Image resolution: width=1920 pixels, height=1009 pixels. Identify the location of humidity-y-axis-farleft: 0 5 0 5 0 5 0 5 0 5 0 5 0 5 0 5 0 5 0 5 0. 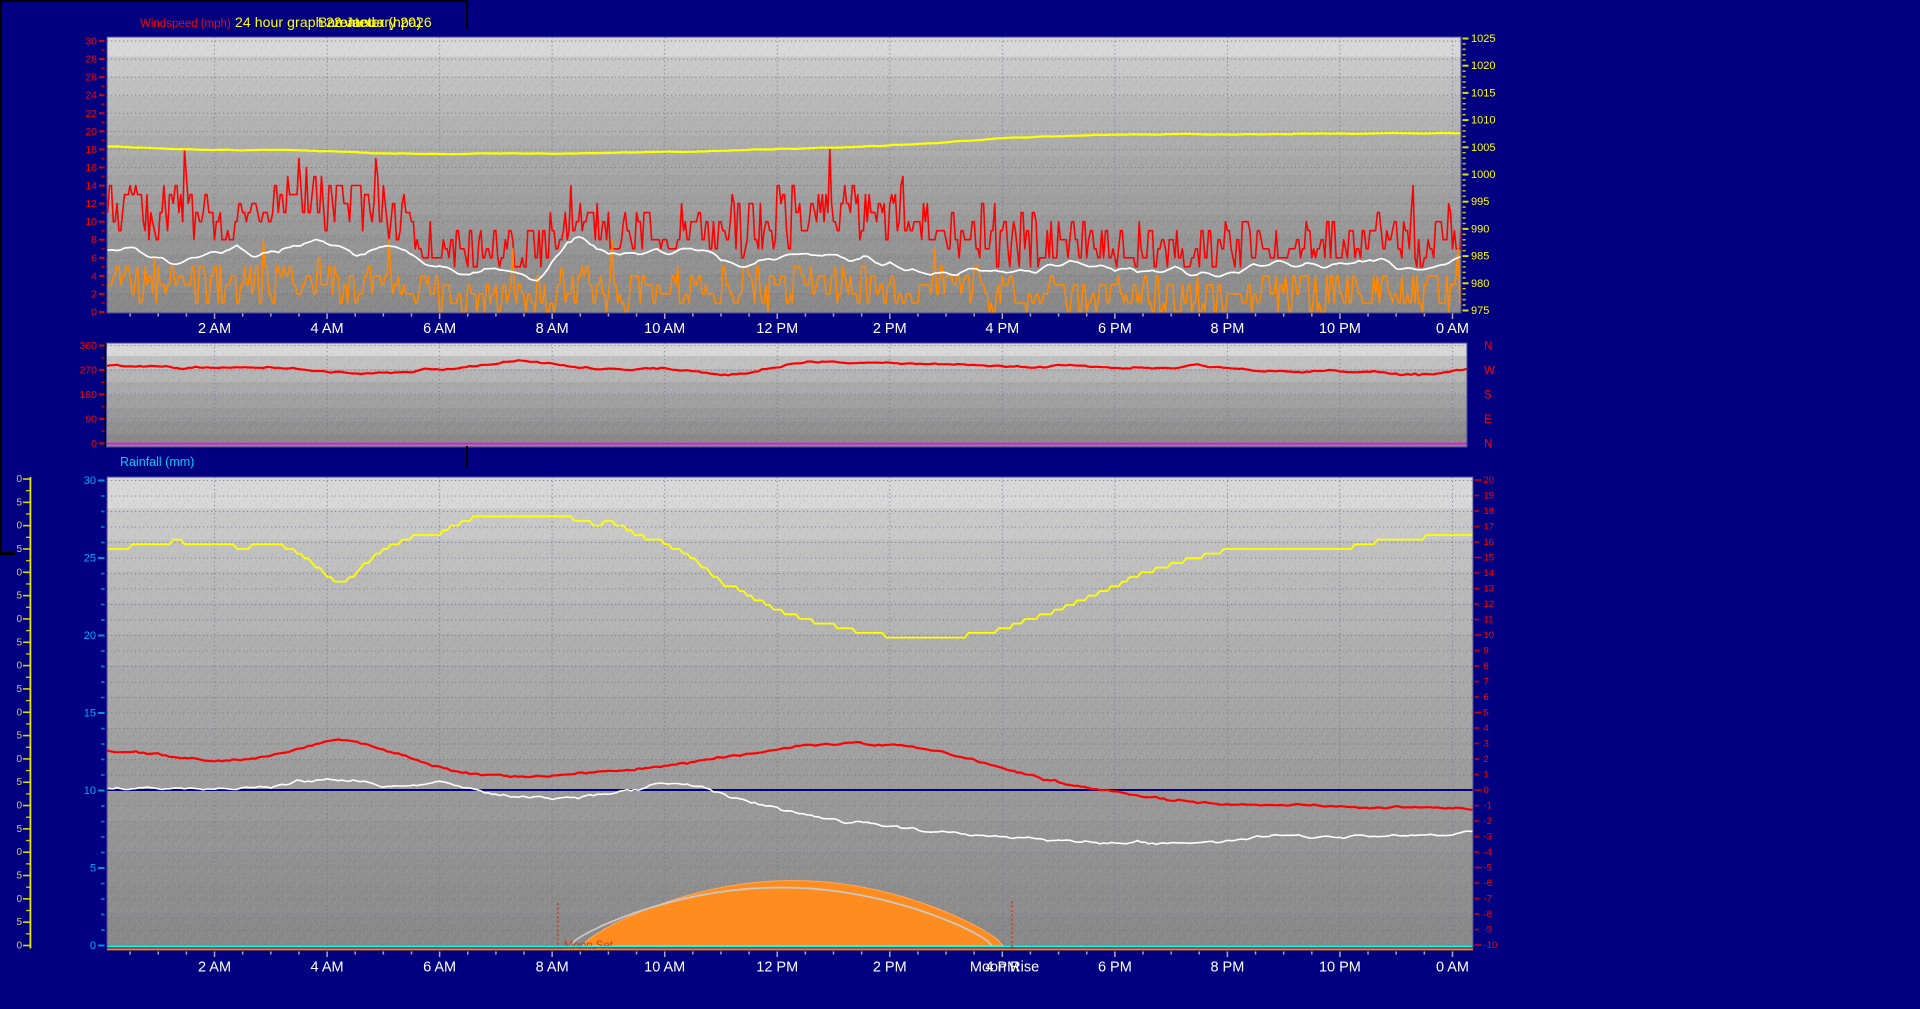
(24, 713).